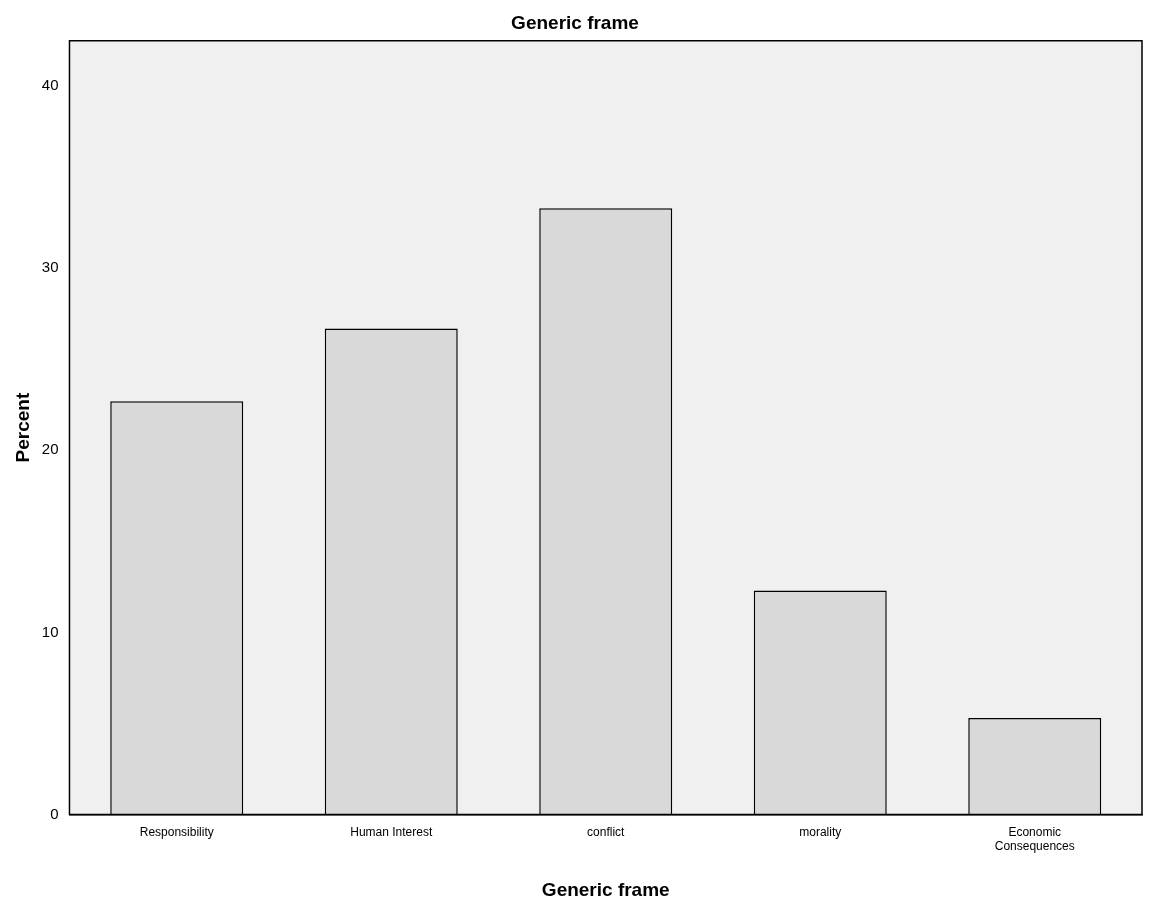 Image resolution: width=1156 pixels, height=914 pixels. What do you see at coordinates (54, 813) in the screenshot?
I see `y-tick-label: 0` at bounding box center [54, 813].